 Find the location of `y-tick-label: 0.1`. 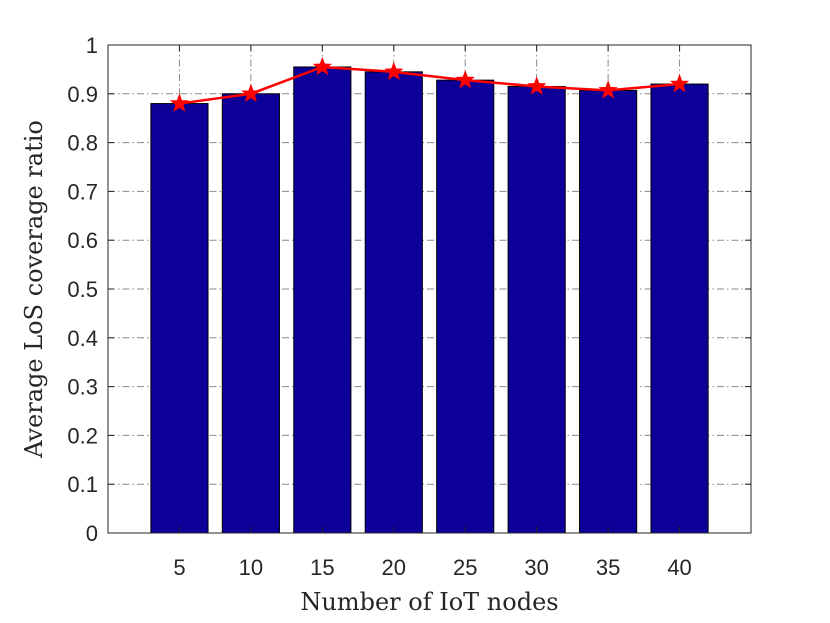

y-tick-label: 0.1 is located at coordinates (82, 484).